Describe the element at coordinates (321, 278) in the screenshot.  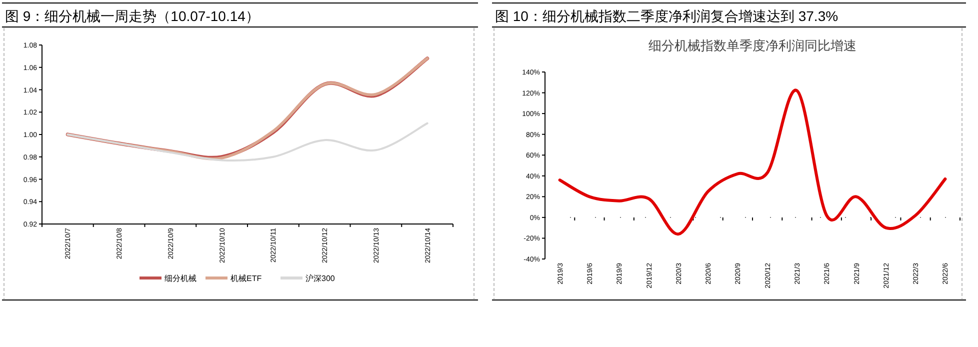
I see `legend-label: 沪深300` at that location.